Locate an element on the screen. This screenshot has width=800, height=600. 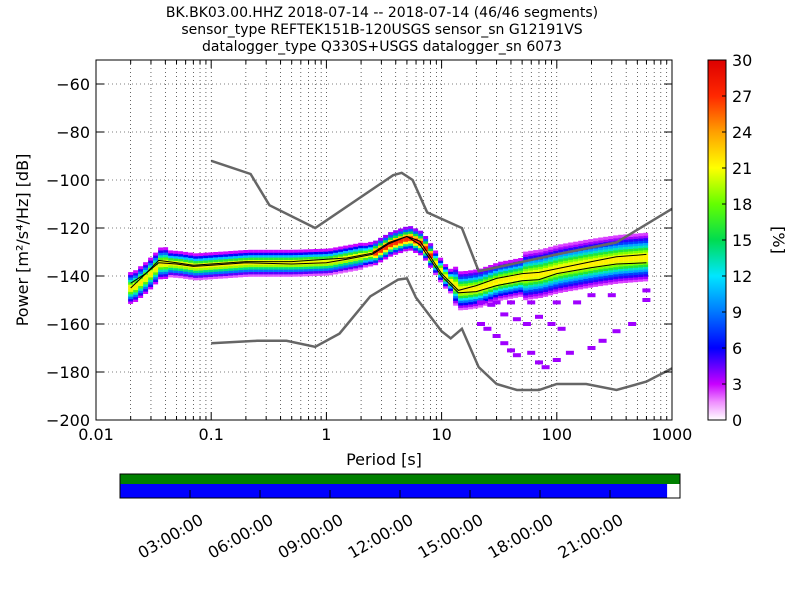
colorbar-tick-label: 27 is located at coordinates (742, 96).